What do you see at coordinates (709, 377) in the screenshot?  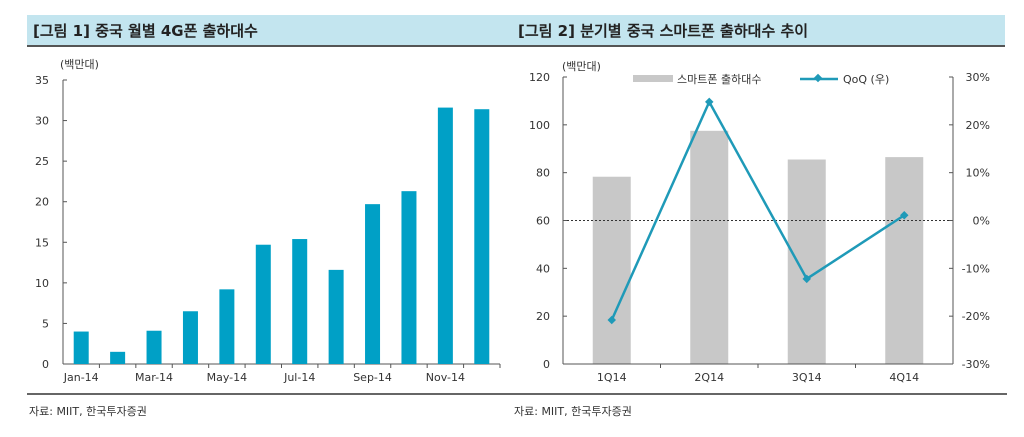 I see `x-tick-label: 2Q14` at bounding box center [709, 377].